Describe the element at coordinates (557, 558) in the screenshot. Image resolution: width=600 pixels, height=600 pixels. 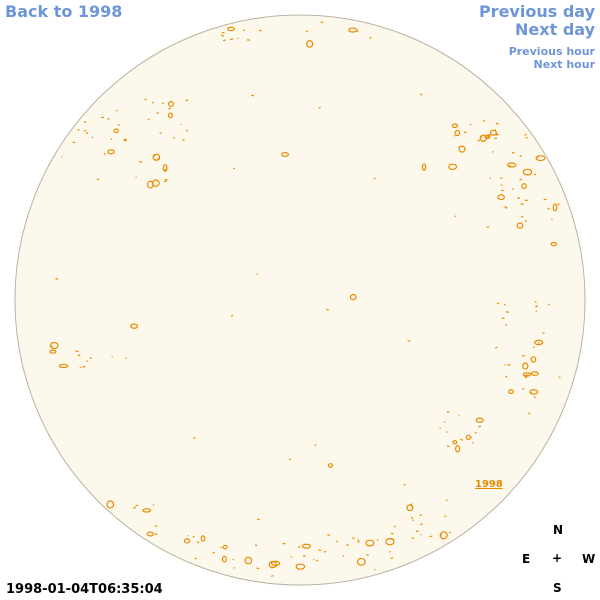
I see `compass-center: +` at that location.